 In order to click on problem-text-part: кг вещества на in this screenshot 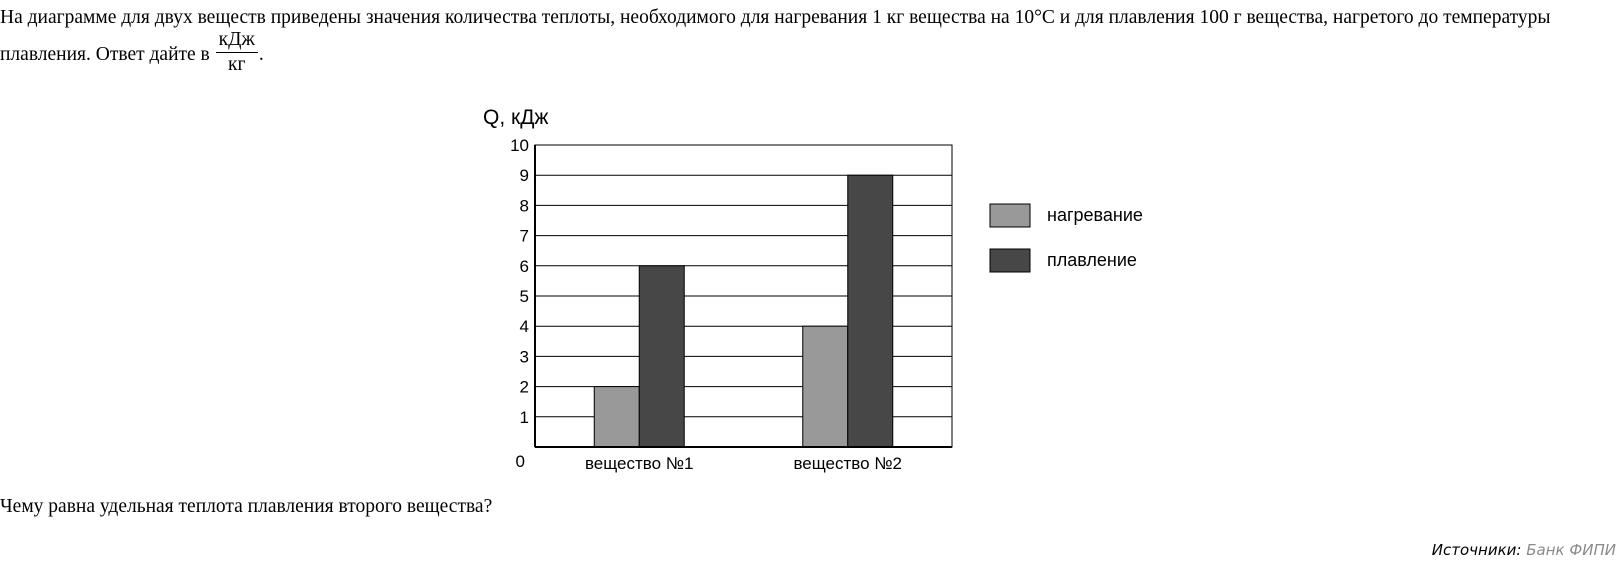, I will do `click(948, 17)`.